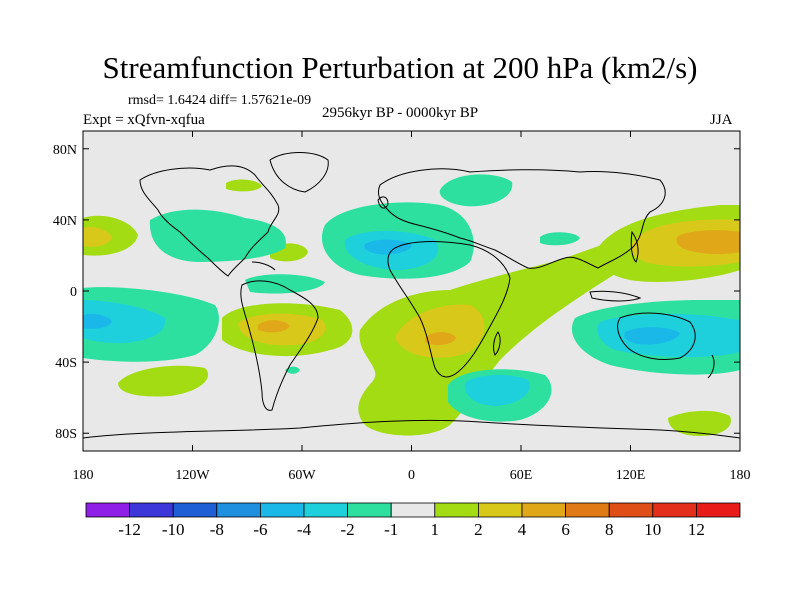 This screenshot has width=800, height=600. Describe the element at coordinates (696, 529) in the screenshot. I see `colorbar-label: 12` at that location.